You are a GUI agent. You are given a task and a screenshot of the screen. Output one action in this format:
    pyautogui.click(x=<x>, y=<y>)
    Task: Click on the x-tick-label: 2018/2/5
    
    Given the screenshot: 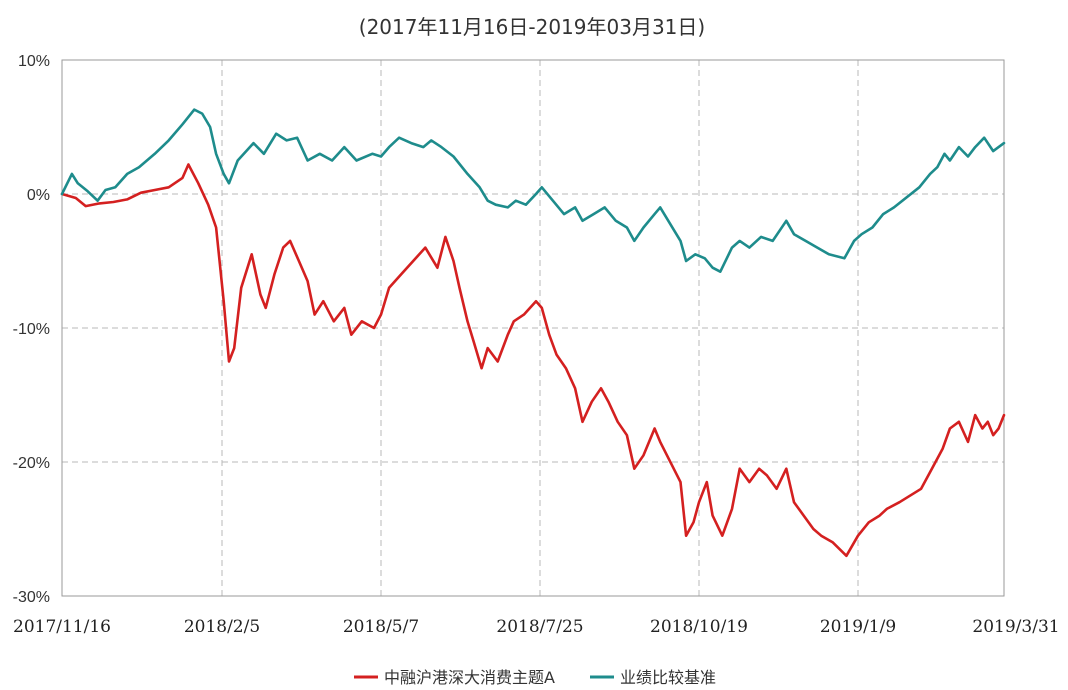 What is the action you would take?
    pyautogui.click(x=222, y=627)
    